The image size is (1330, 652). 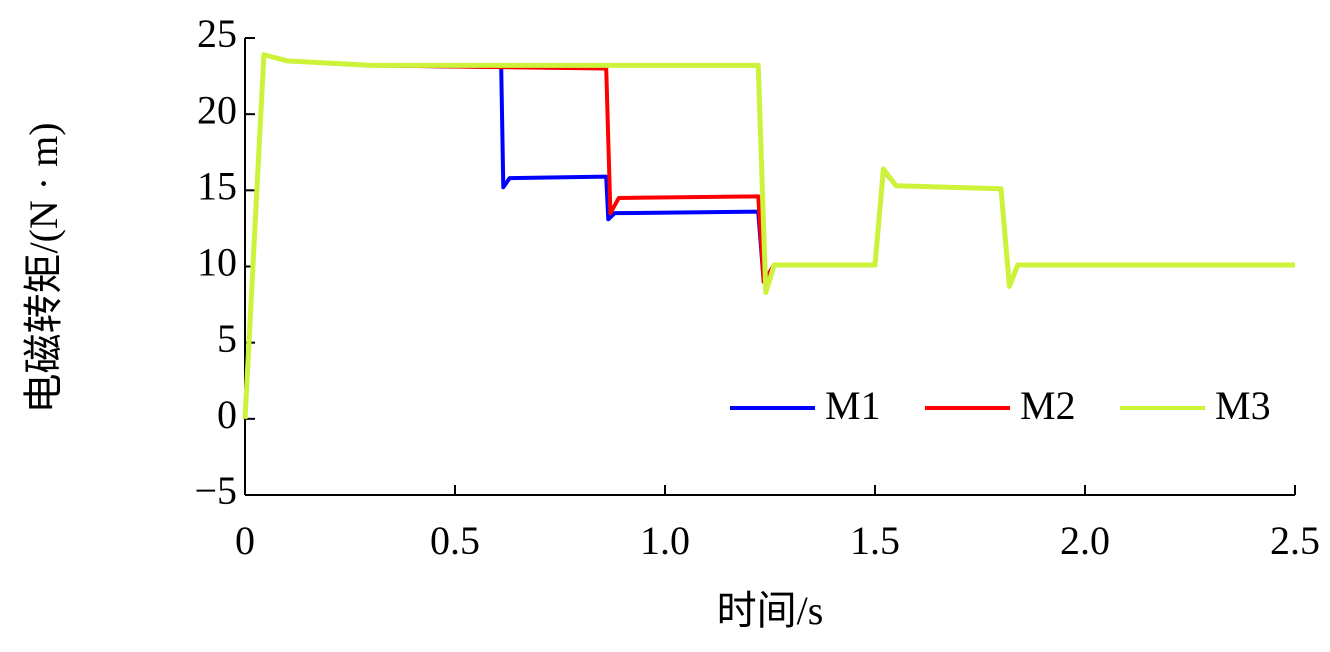 I want to click on y-tick-label: 5, so click(x=227, y=338).